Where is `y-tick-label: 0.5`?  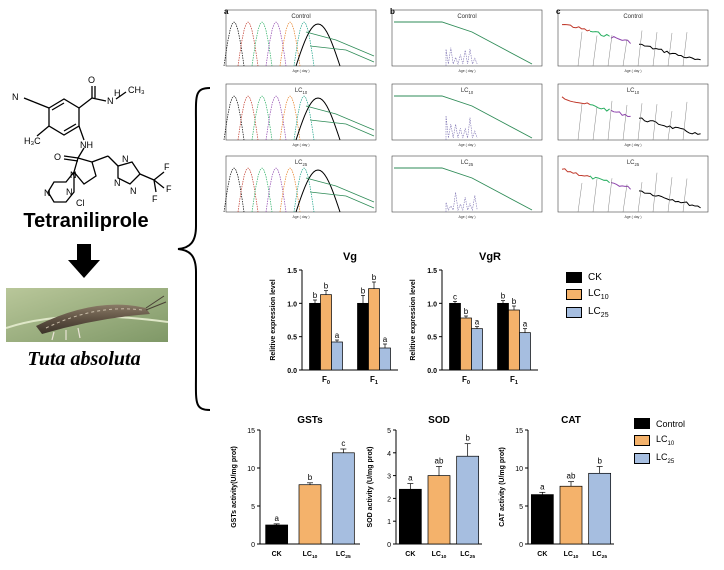
y-tick-label: 0.5 is located at coordinates (292, 338).